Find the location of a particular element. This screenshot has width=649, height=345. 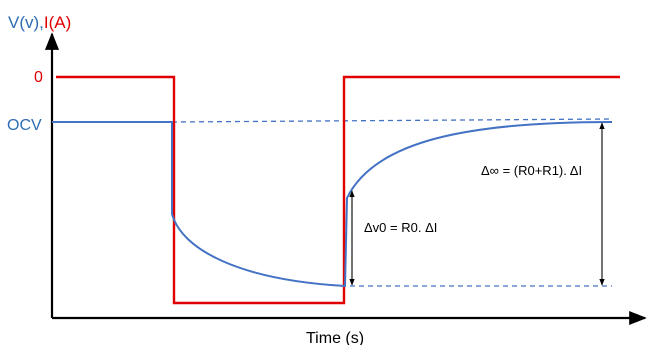

x-axis-label: Time (s) is located at coordinates (335, 337).